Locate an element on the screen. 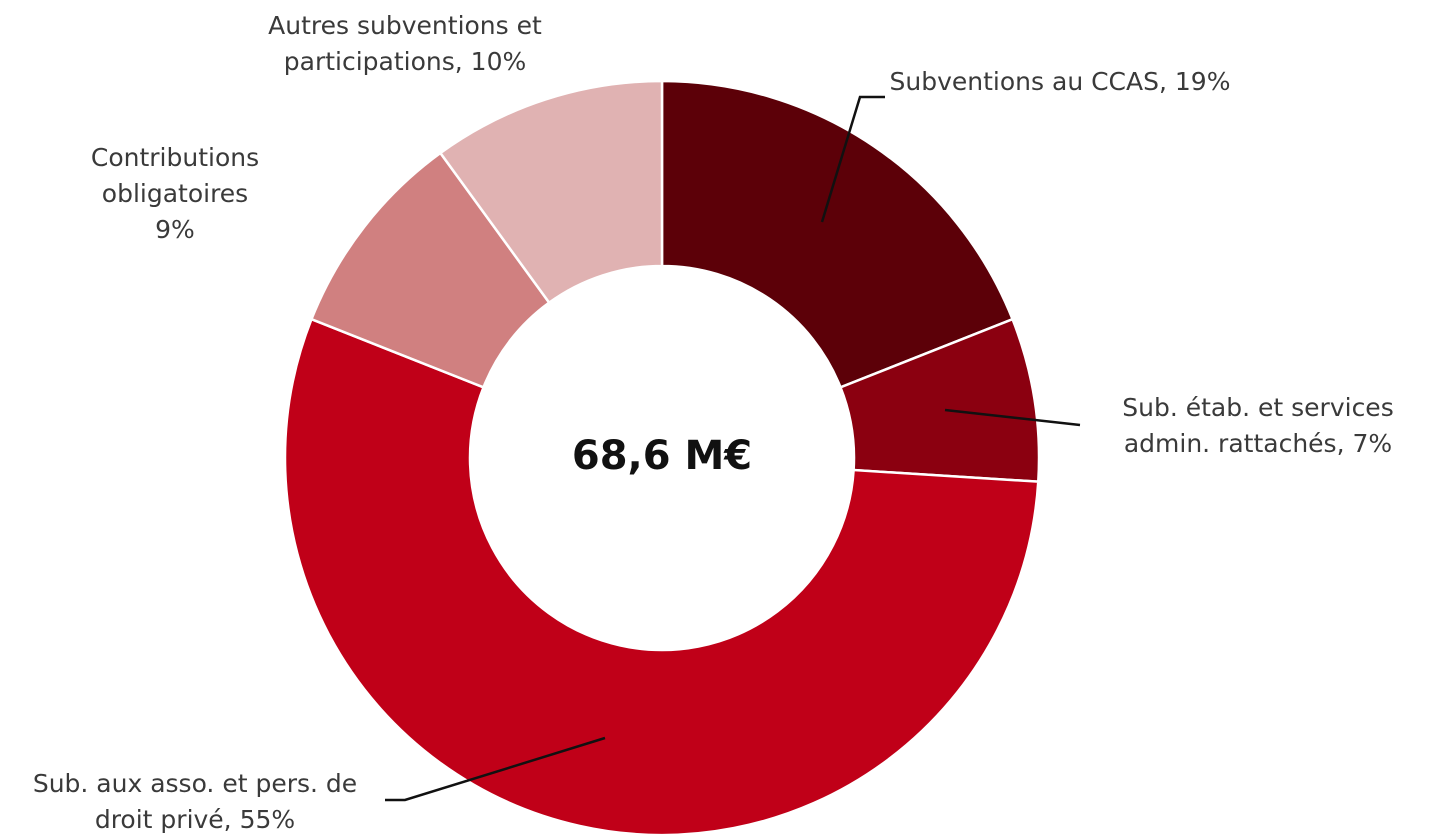  category: Sub. étab. et services admin. rattachés, is located at coordinates (1258, 425).